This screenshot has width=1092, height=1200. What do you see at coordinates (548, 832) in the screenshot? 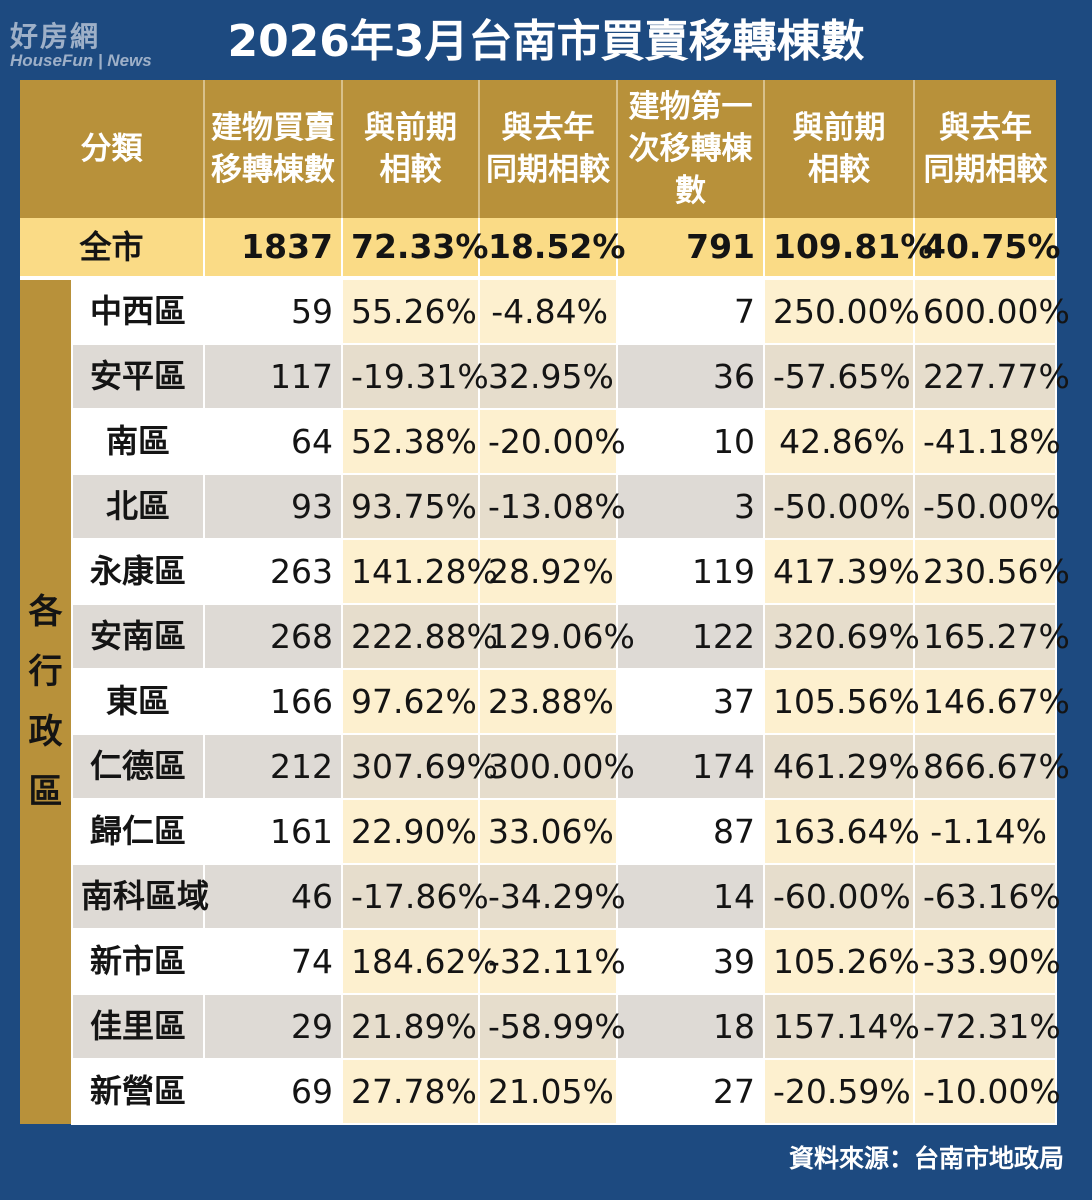
I see `table-cell: 33.06%` at bounding box center [548, 832].